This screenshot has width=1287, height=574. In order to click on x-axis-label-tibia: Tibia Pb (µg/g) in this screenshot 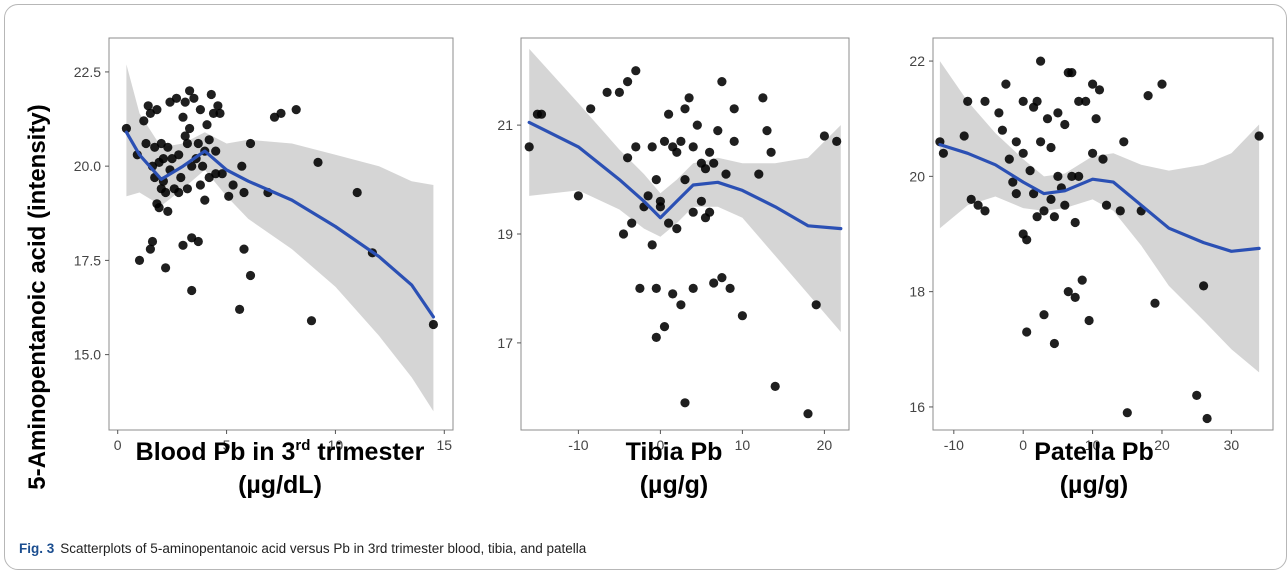, I will do `click(674, 469)`.